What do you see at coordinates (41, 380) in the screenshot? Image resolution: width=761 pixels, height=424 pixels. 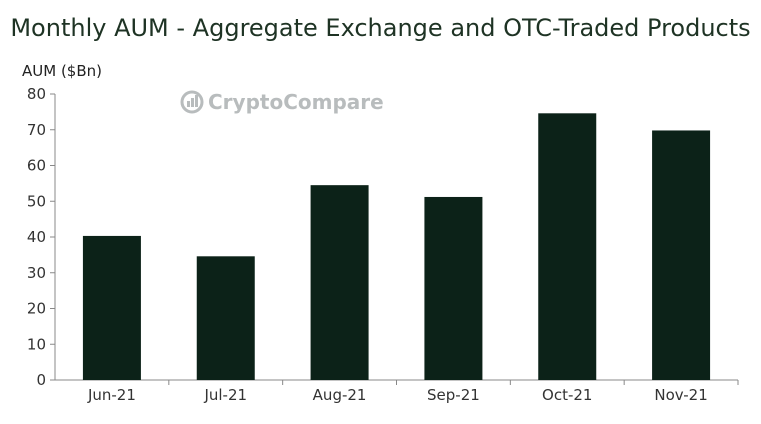 I see `y-tick-label: 0` at bounding box center [41, 380].